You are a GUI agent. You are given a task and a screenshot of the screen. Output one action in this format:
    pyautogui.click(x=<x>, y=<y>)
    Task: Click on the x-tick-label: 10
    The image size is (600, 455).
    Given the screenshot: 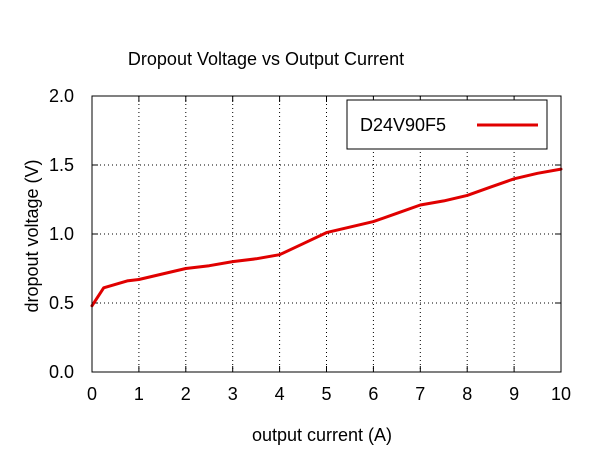 What is the action you would take?
    pyautogui.click(x=561, y=394)
    